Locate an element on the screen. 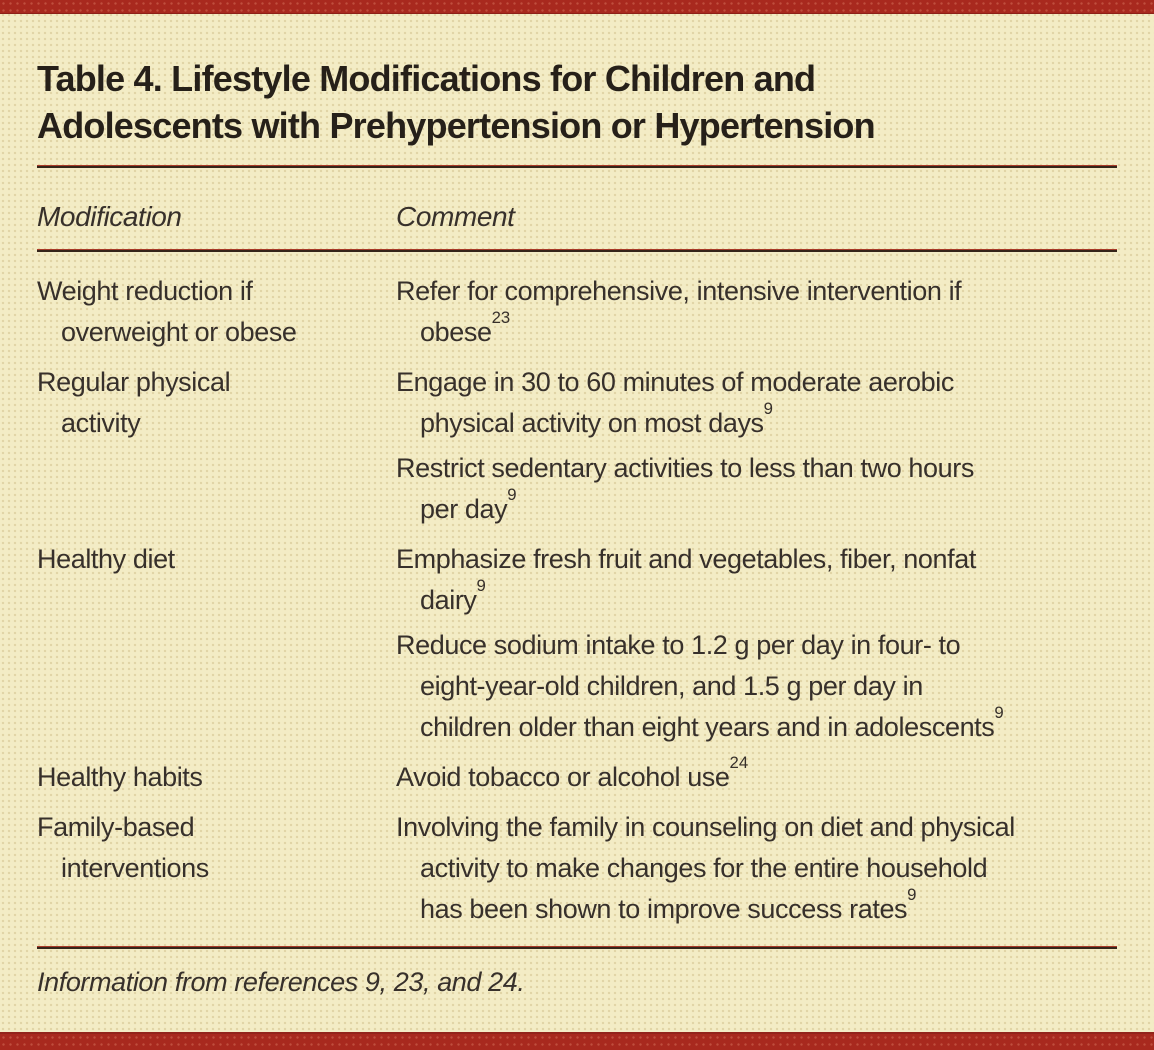 This screenshot has height=1050, width=1154. modification-cell: Weight reduction if overweight or obese is located at coordinates (182, 314).